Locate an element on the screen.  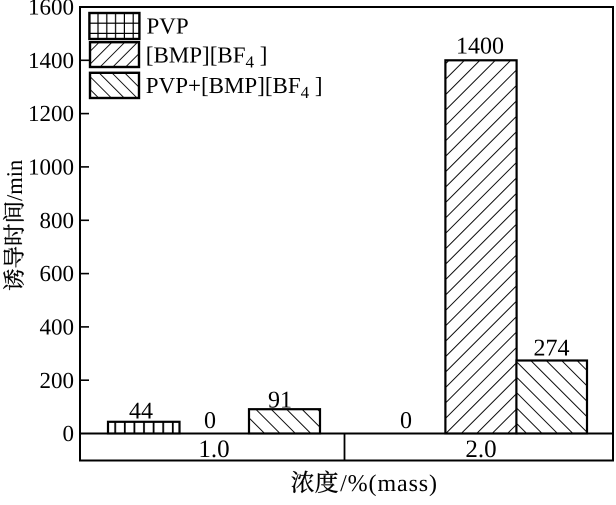
svg-text: 1000 is located at coordinates (51, 167).